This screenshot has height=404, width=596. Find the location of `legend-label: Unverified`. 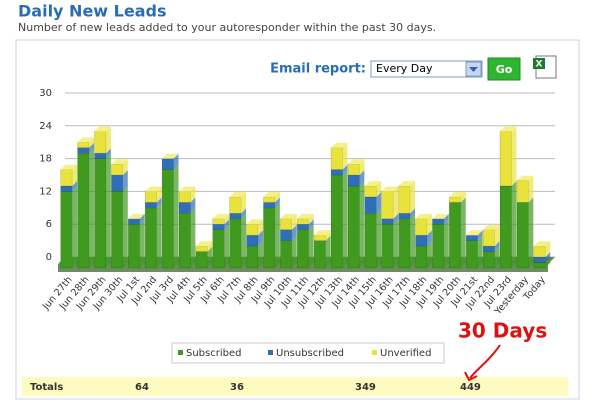

legend-label: Unverified is located at coordinates (405, 353).